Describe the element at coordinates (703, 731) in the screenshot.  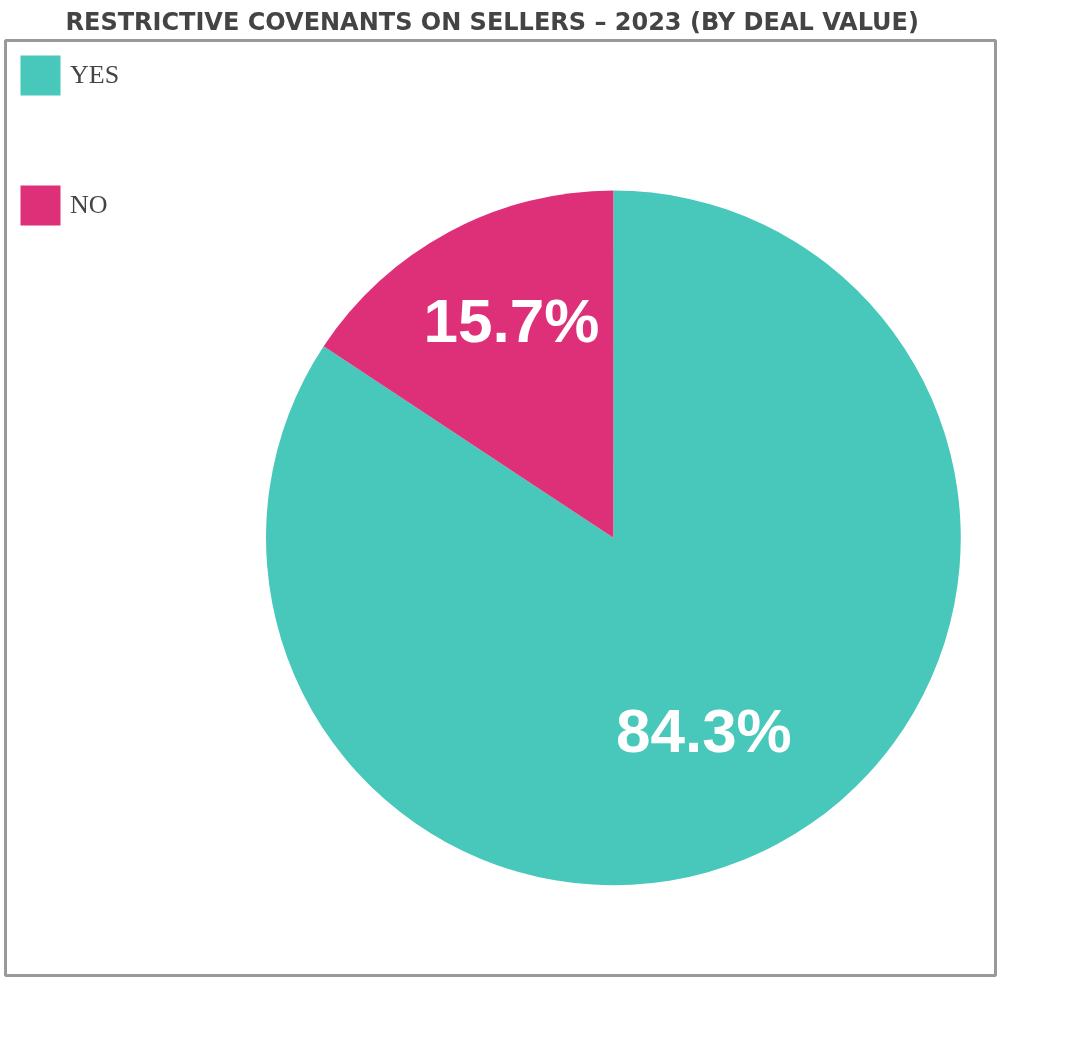
I see `data-label: 84.3%` at that location.